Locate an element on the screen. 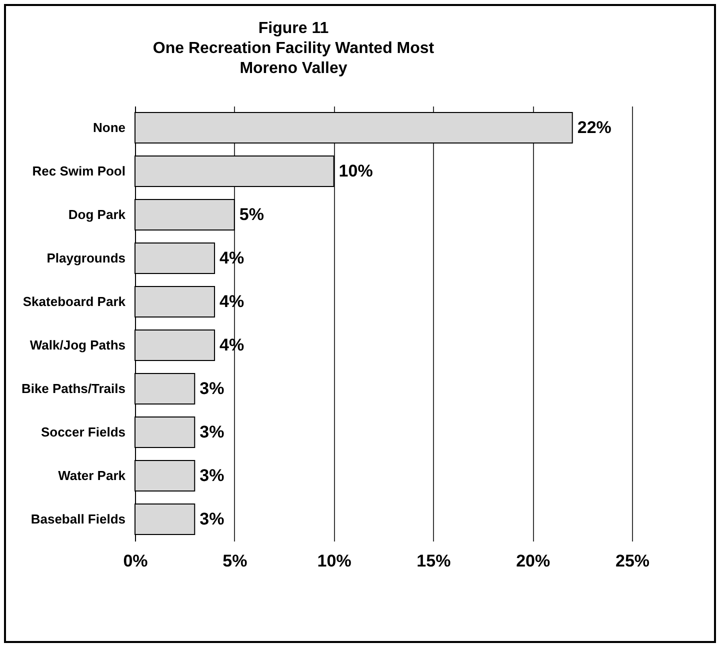 This screenshot has height=650, width=725. x-tick-label: 25% is located at coordinates (632, 561).